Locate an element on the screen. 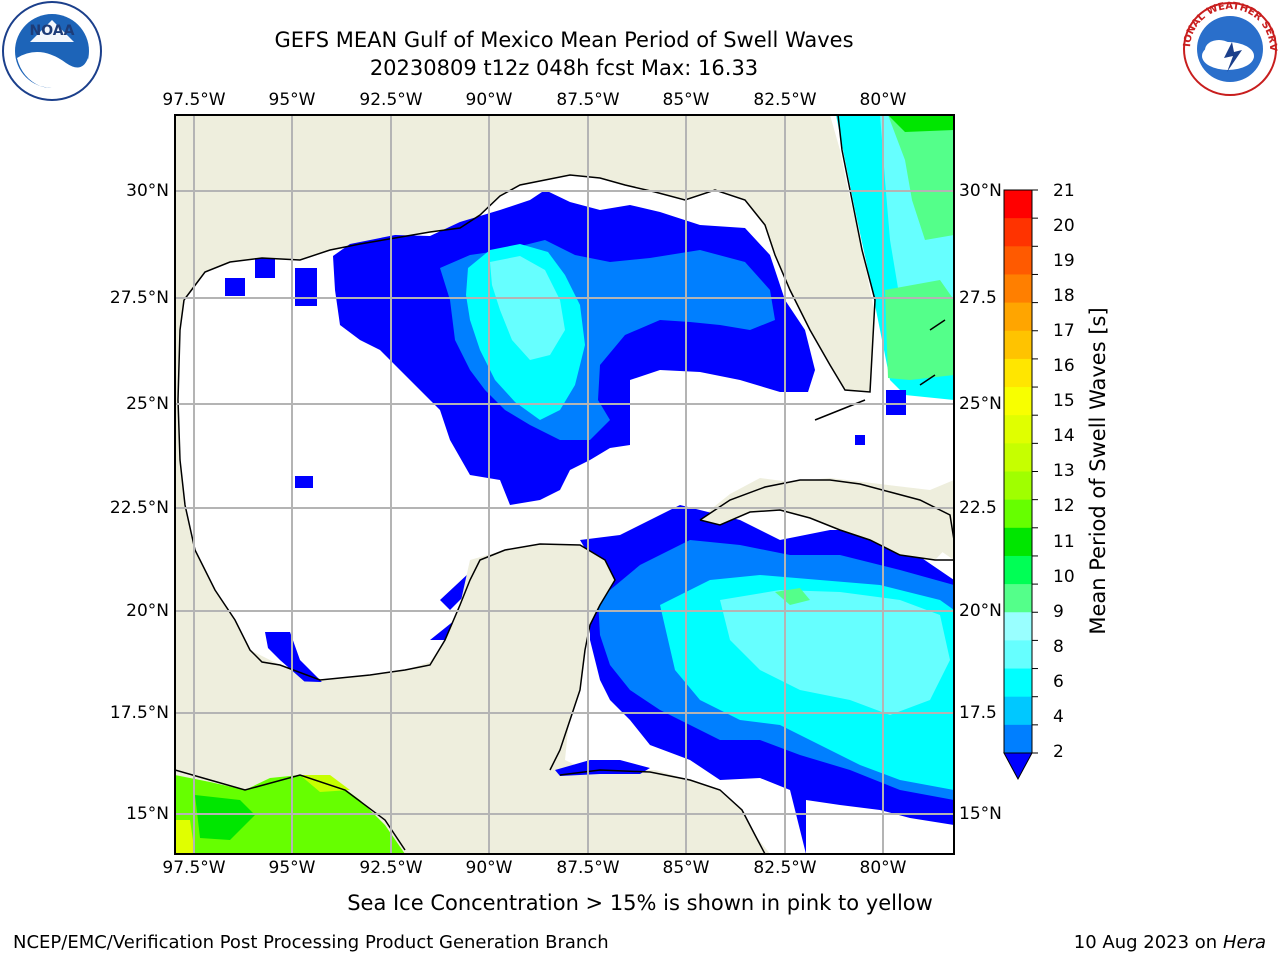 The image size is (1280, 960). atlantic-swell-9s is located at coordinates (921, 177).